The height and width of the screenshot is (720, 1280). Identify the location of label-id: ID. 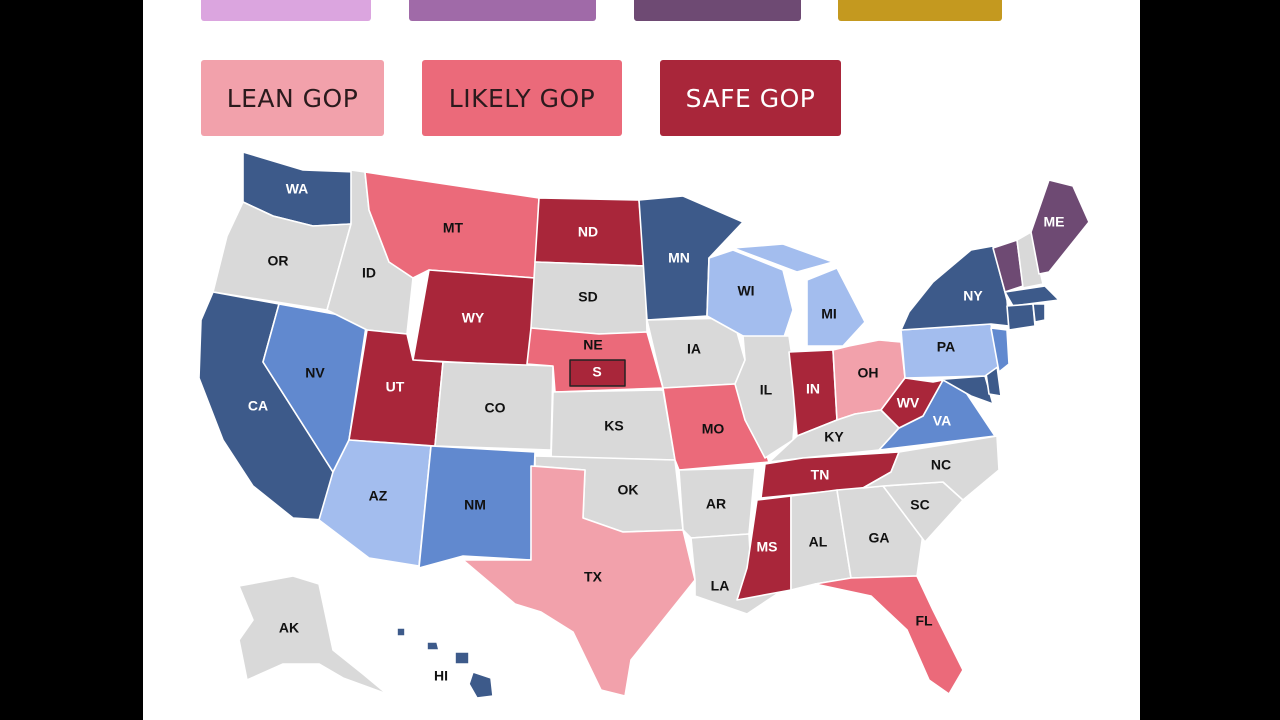
(369, 273).